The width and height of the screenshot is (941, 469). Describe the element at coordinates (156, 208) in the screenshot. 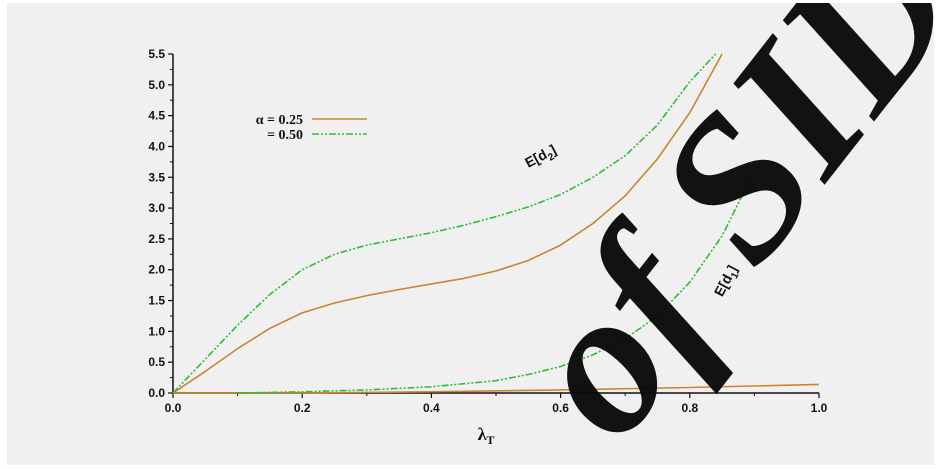

I see `y-tick-label: 3.0` at that location.